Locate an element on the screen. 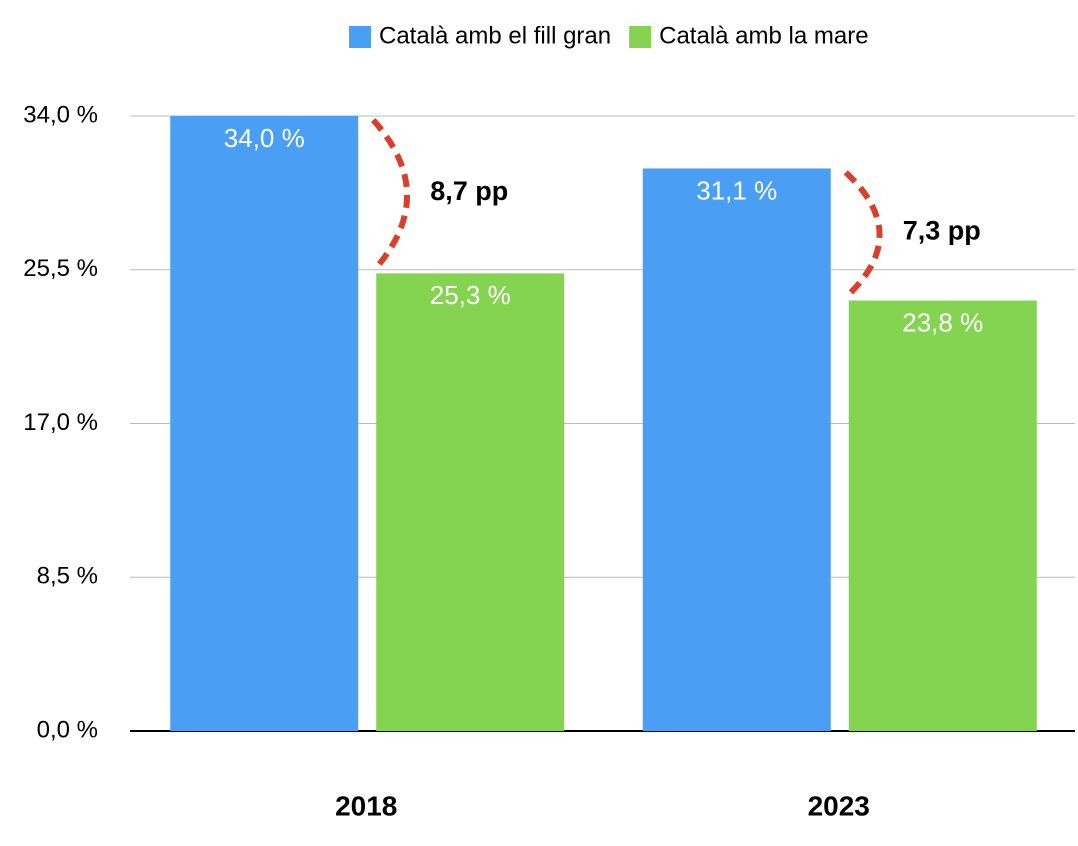  annotation: 7,3 pp is located at coordinates (942, 231).